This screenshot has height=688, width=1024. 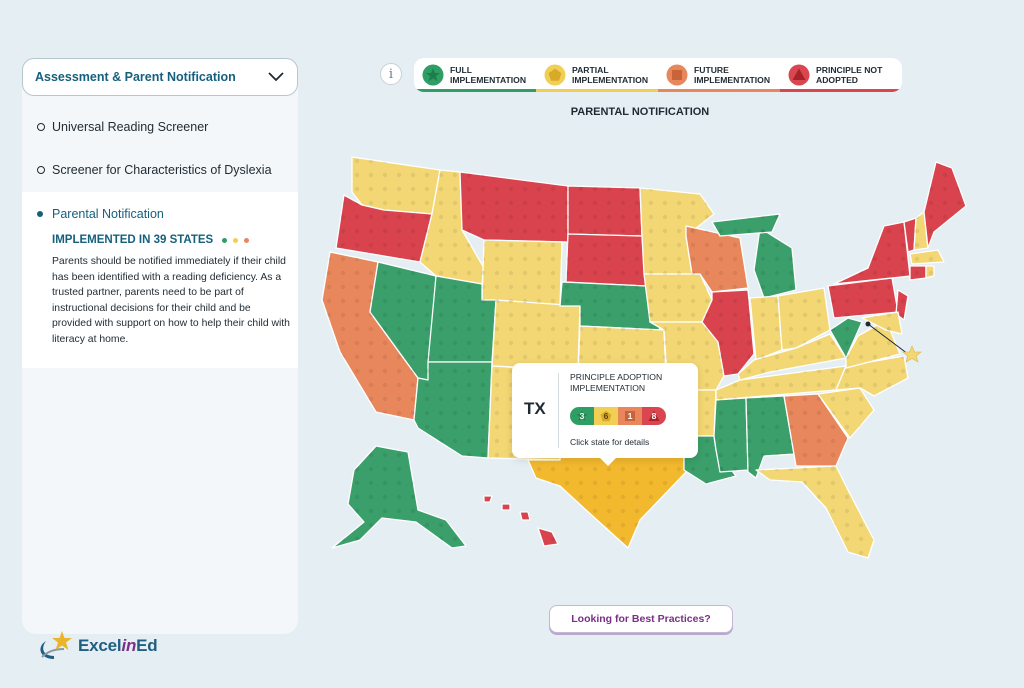 What do you see at coordinates (558, 410) in the screenshot?
I see `tooltip-divider` at bounding box center [558, 410].